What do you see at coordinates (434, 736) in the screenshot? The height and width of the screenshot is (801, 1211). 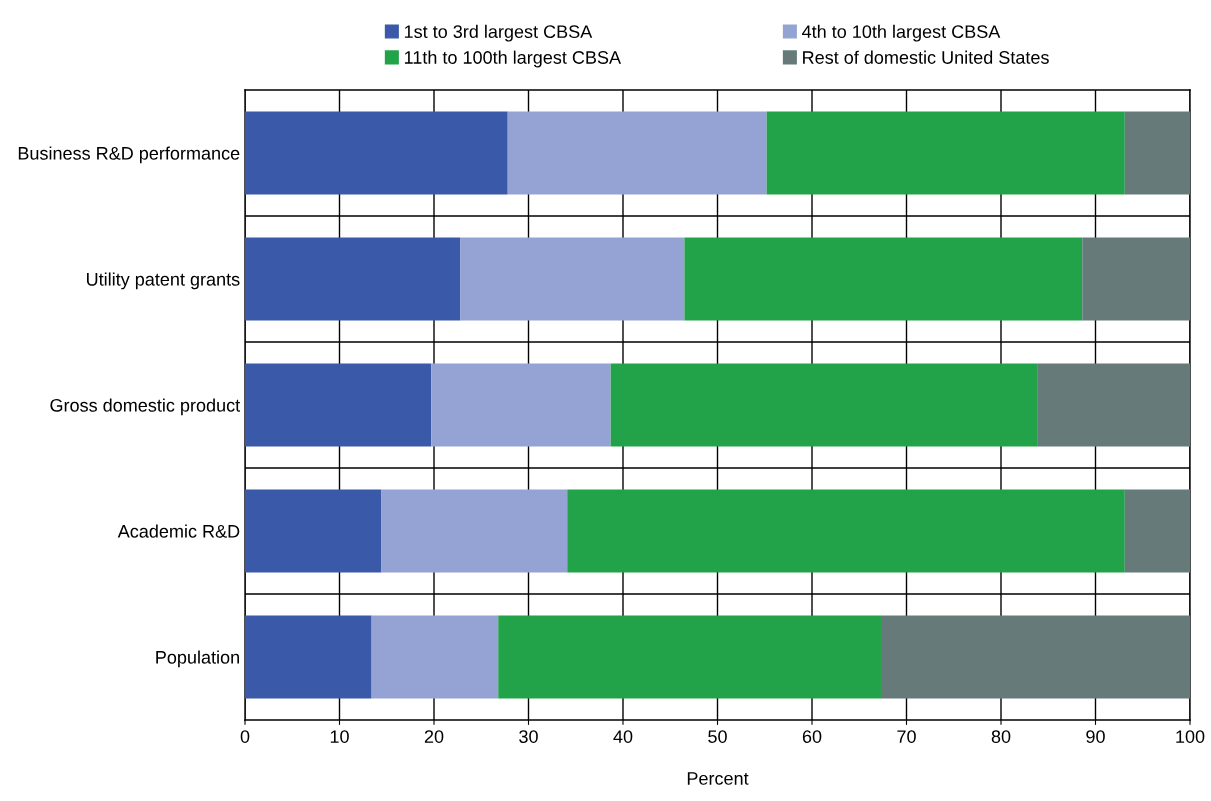 I see `x-tick-label: 20` at bounding box center [434, 736].